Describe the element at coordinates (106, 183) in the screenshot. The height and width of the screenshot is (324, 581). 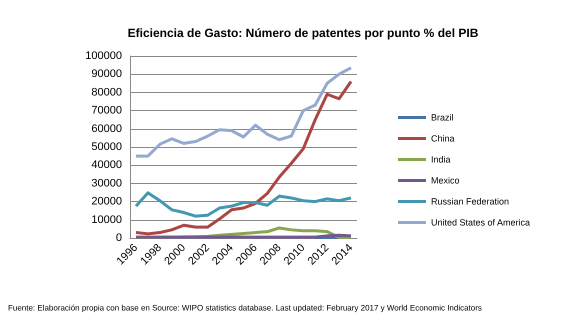
I see `y-tick-label: 30000` at that location.